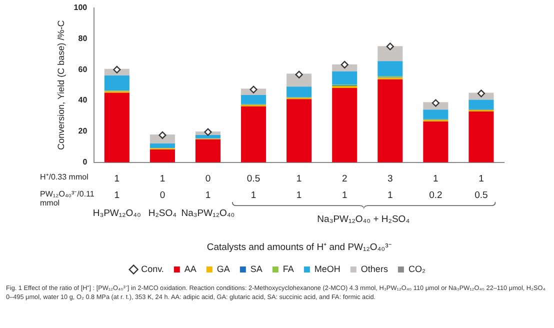 This screenshot has height=328, width=554. Describe the element at coordinates (390, 187) in the screenshot. I see `x-tick-label: 3 1` at that location.